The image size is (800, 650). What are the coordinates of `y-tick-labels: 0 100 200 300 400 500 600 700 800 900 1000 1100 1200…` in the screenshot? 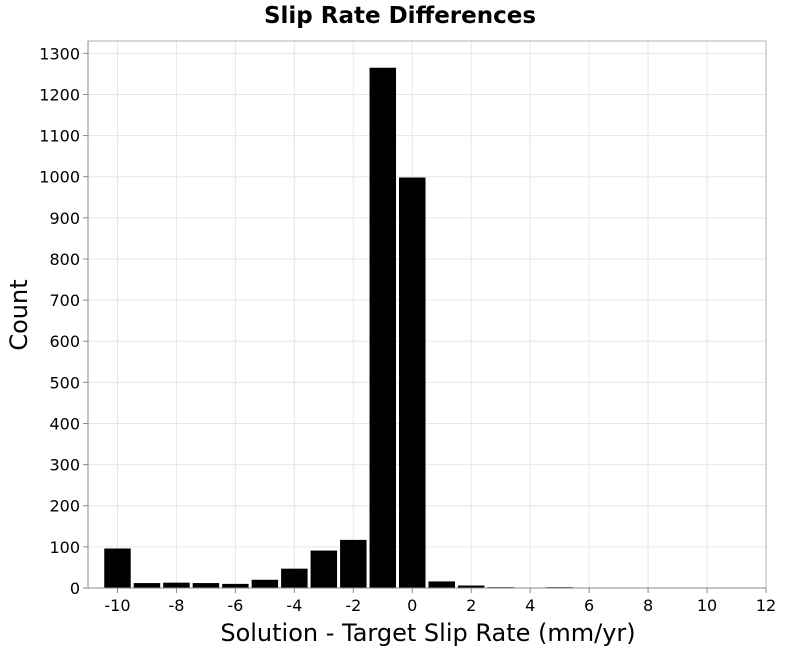 It's located at (63, 321).